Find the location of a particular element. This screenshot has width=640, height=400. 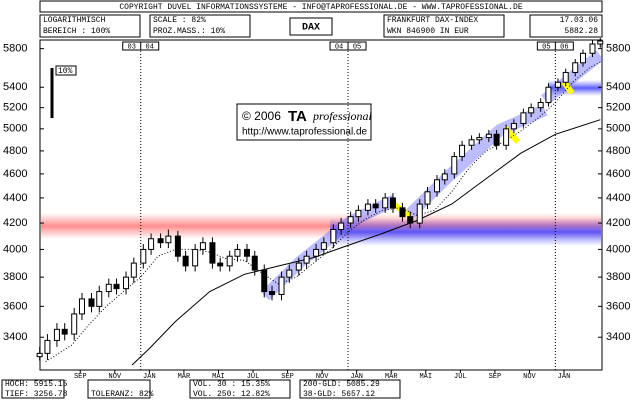

scale-mode: LOGARITHMISCH is located at coordinates (74, 20).